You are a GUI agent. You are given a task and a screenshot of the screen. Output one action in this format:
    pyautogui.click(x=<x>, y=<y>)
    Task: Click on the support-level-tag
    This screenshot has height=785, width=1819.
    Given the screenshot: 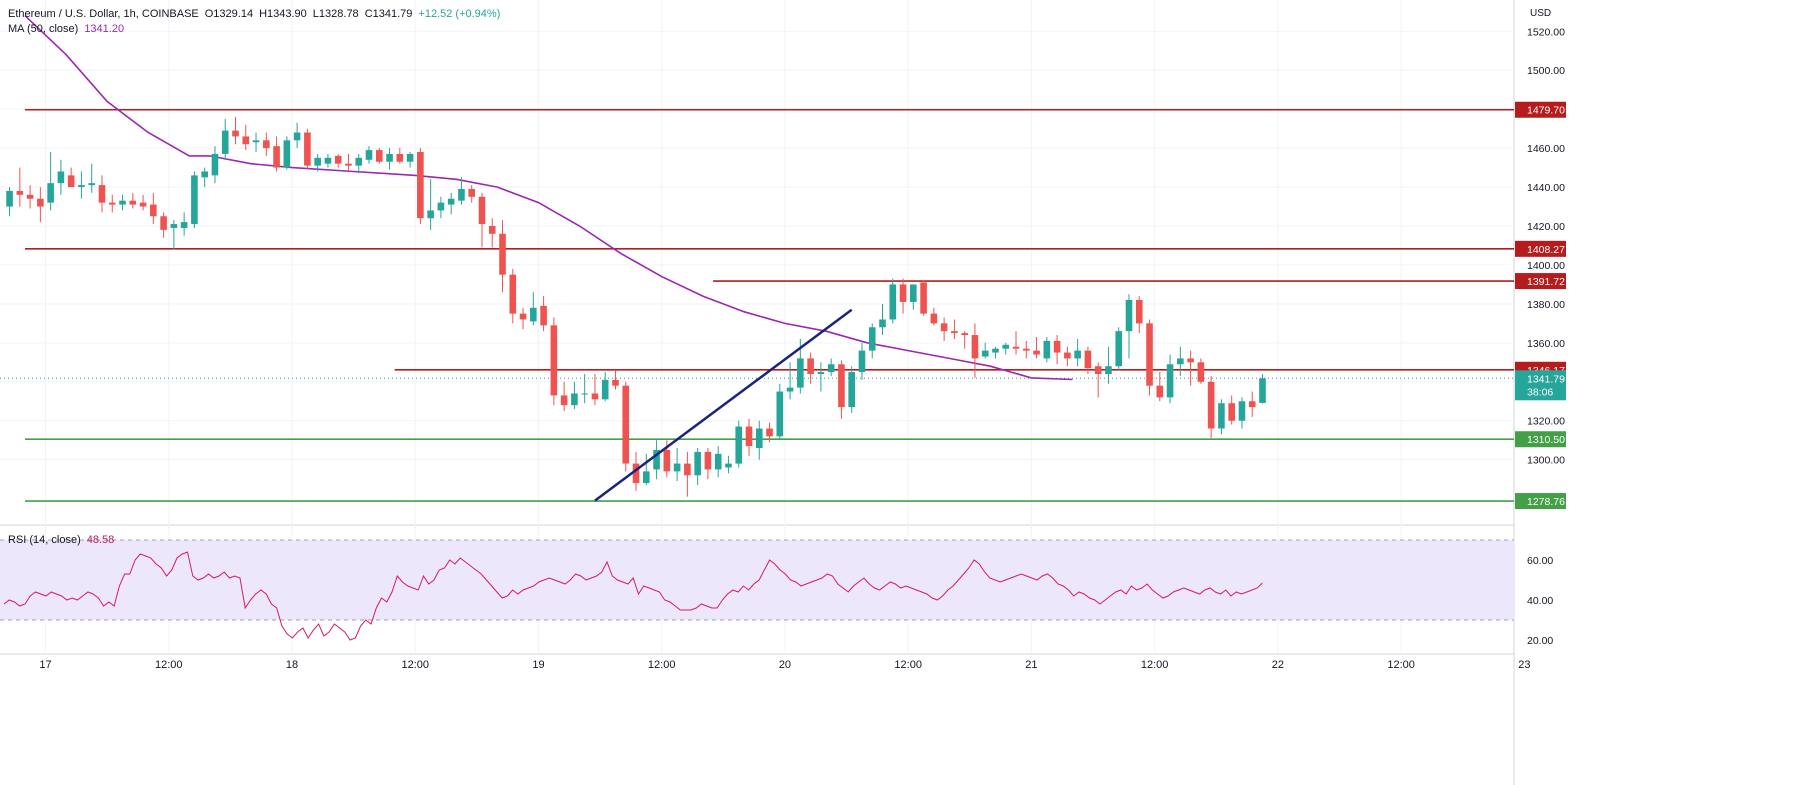 What is the action you would take?
    pyautogui.click(x=1540, y=501)
    